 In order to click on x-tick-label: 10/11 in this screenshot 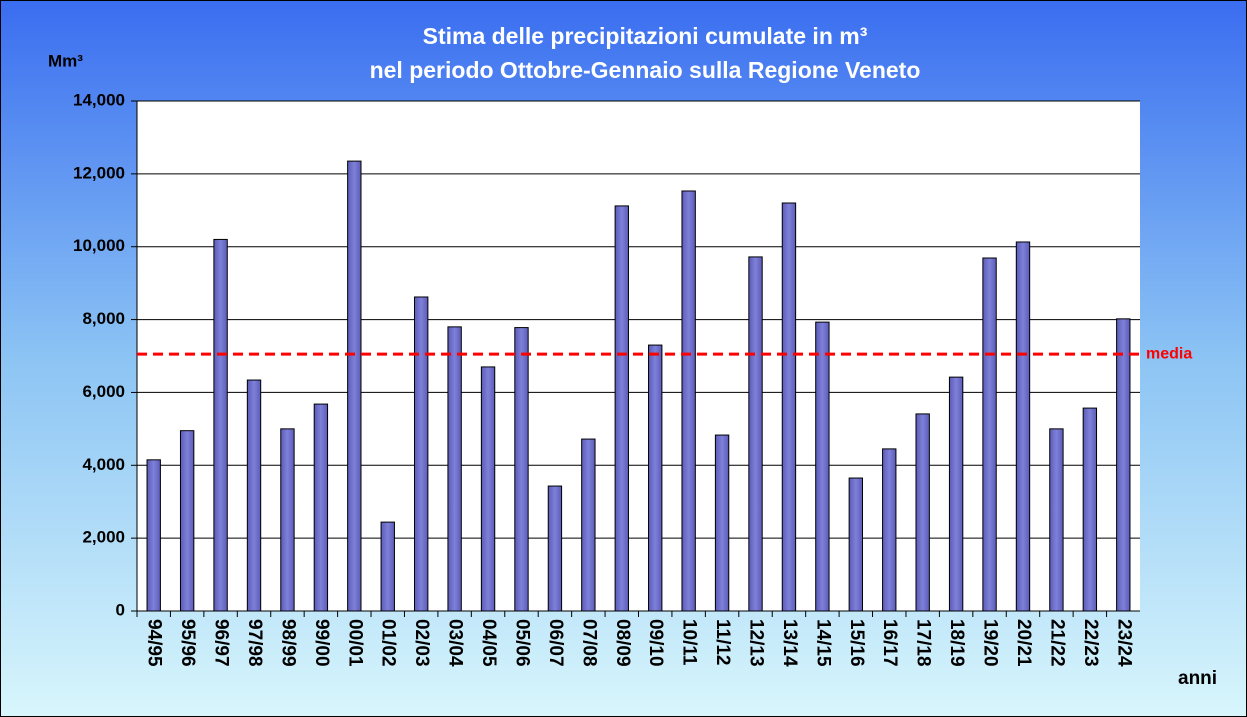, I will do `click(689, 642)`.